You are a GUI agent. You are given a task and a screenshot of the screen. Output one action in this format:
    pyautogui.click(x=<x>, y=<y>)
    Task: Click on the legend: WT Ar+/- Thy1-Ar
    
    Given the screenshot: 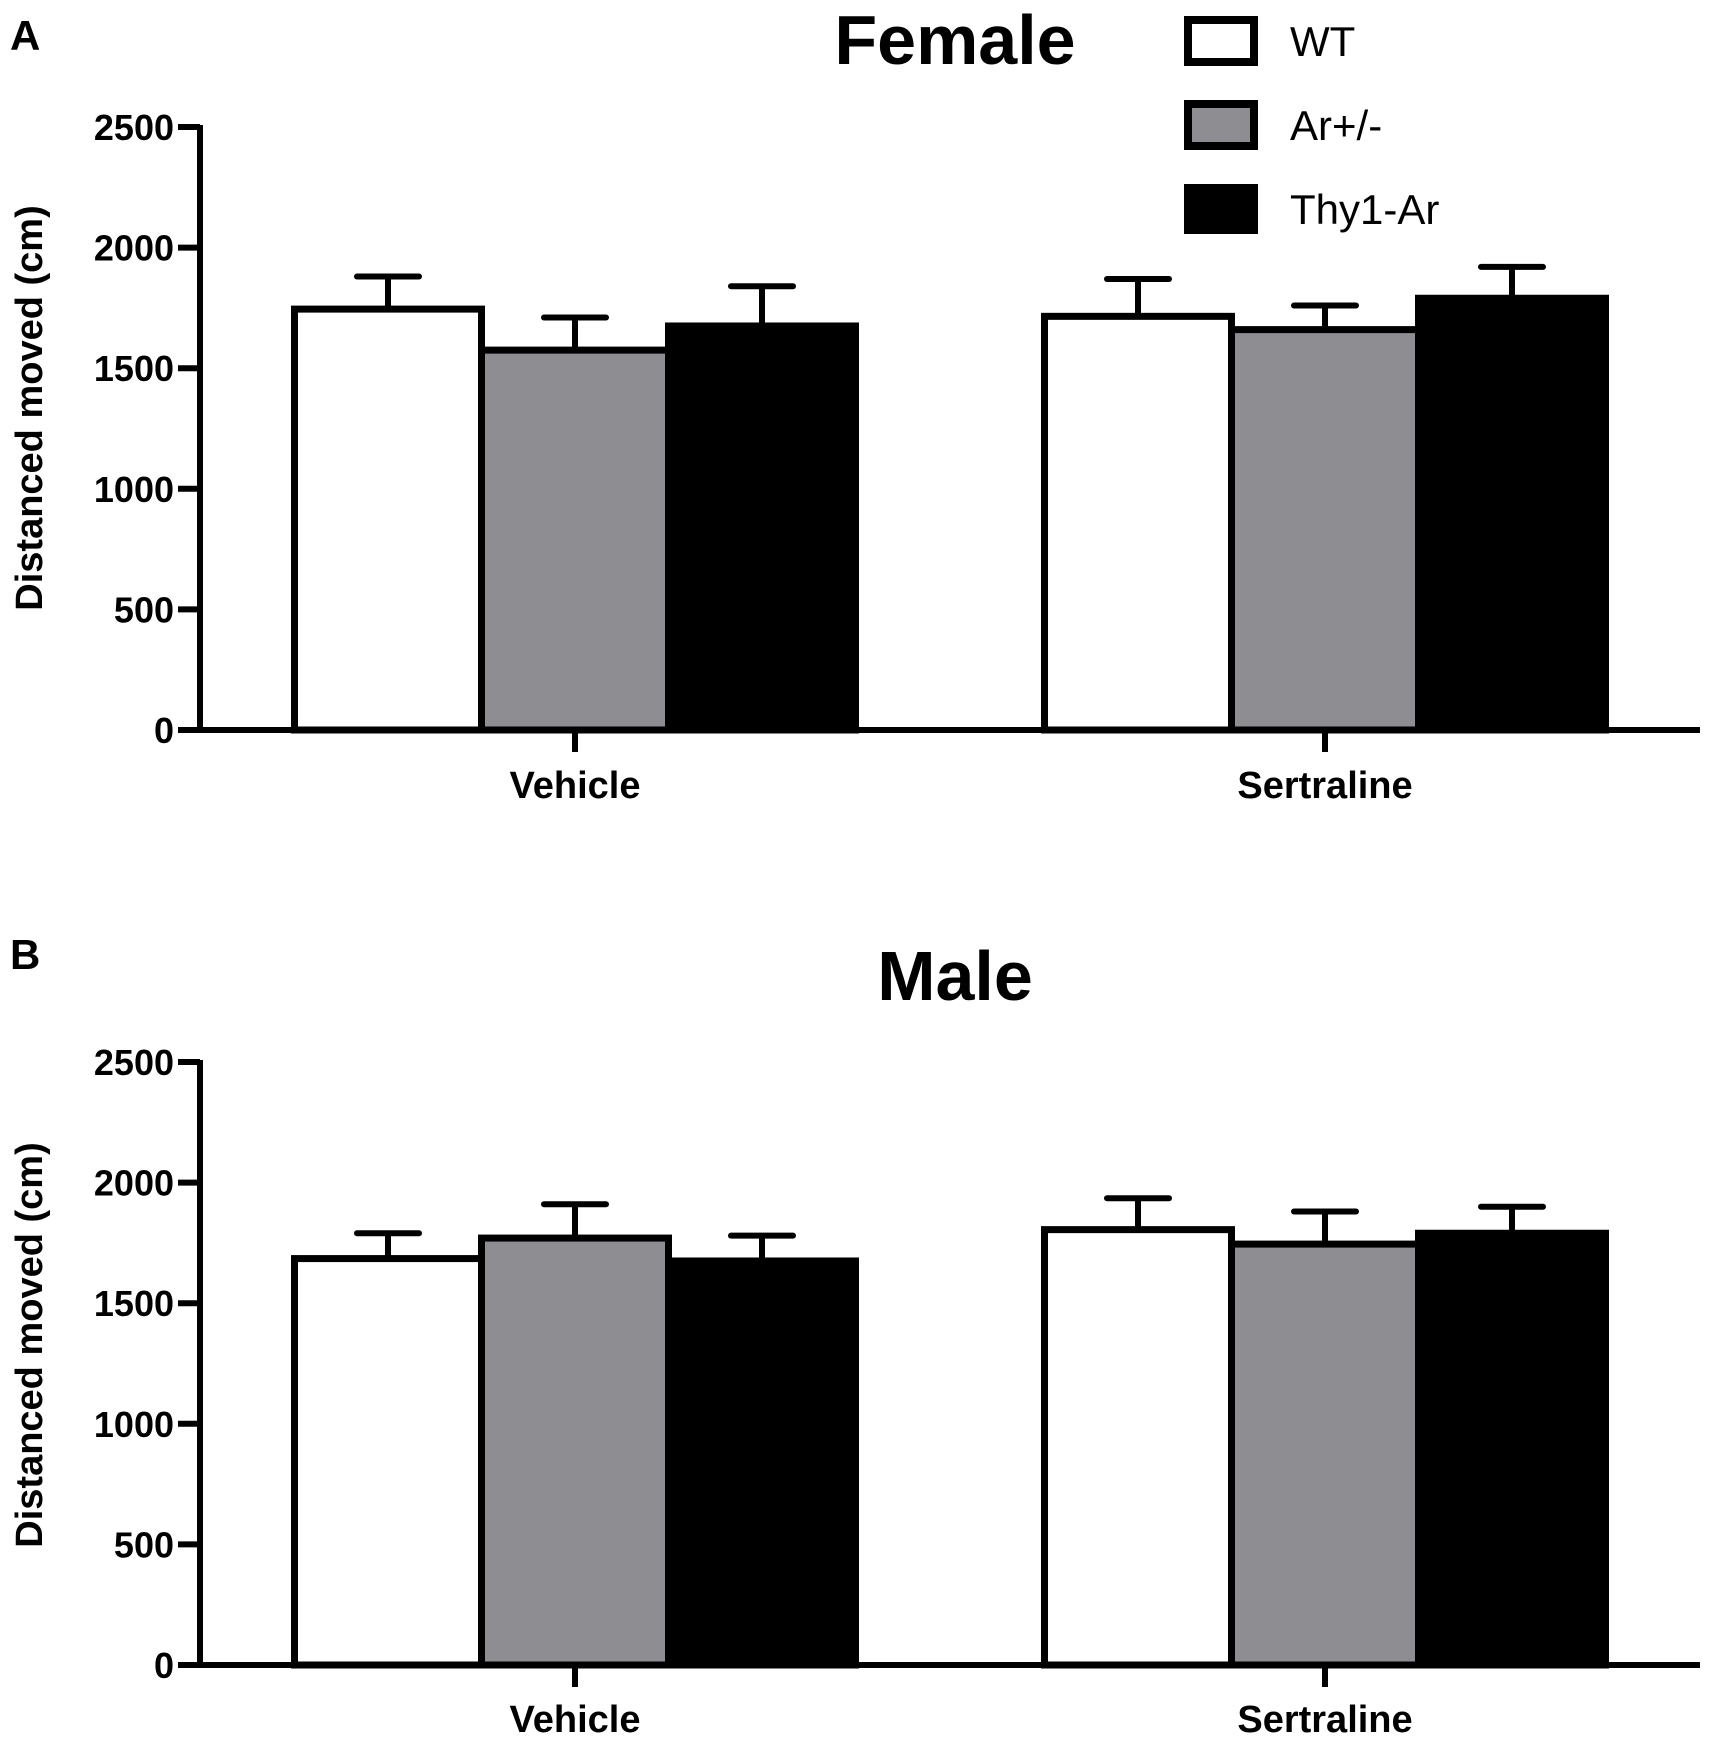 What is the action you would take?
    pyautogui.click(x=1311, y=125)
    